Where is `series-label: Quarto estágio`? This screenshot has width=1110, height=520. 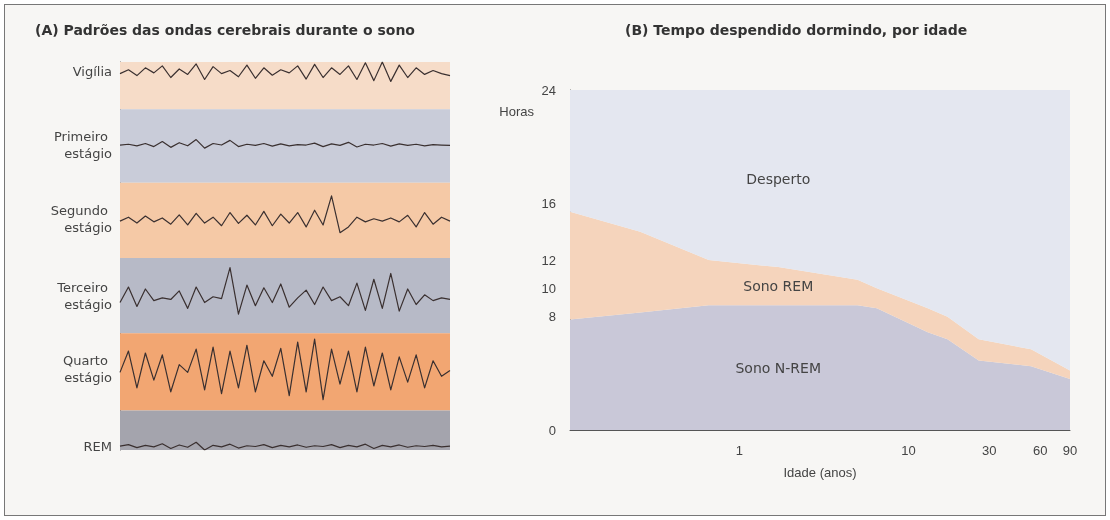 series-label: Quarto estágio is located at coordinates (88, 369).